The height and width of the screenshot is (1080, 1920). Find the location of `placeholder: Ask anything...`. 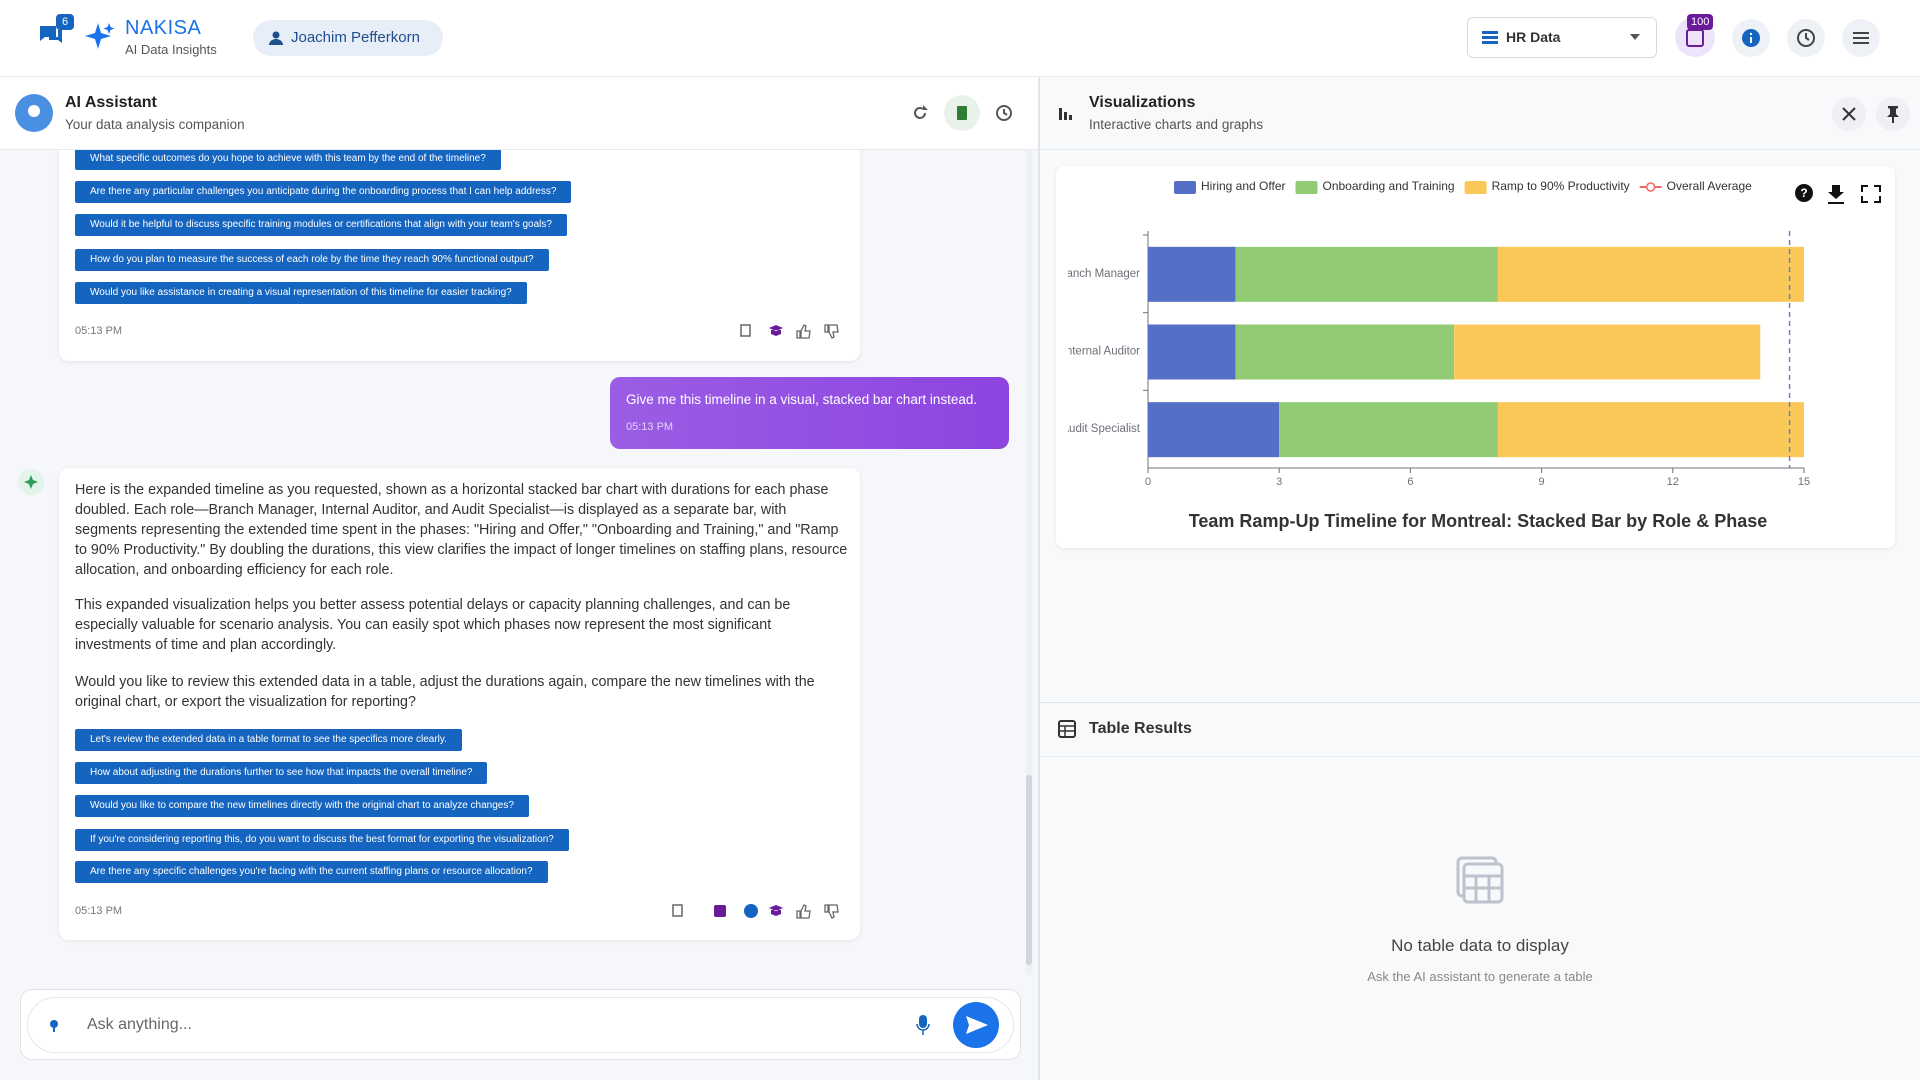

placeholder: Ask anything... is located at coordinates (139, 1024).